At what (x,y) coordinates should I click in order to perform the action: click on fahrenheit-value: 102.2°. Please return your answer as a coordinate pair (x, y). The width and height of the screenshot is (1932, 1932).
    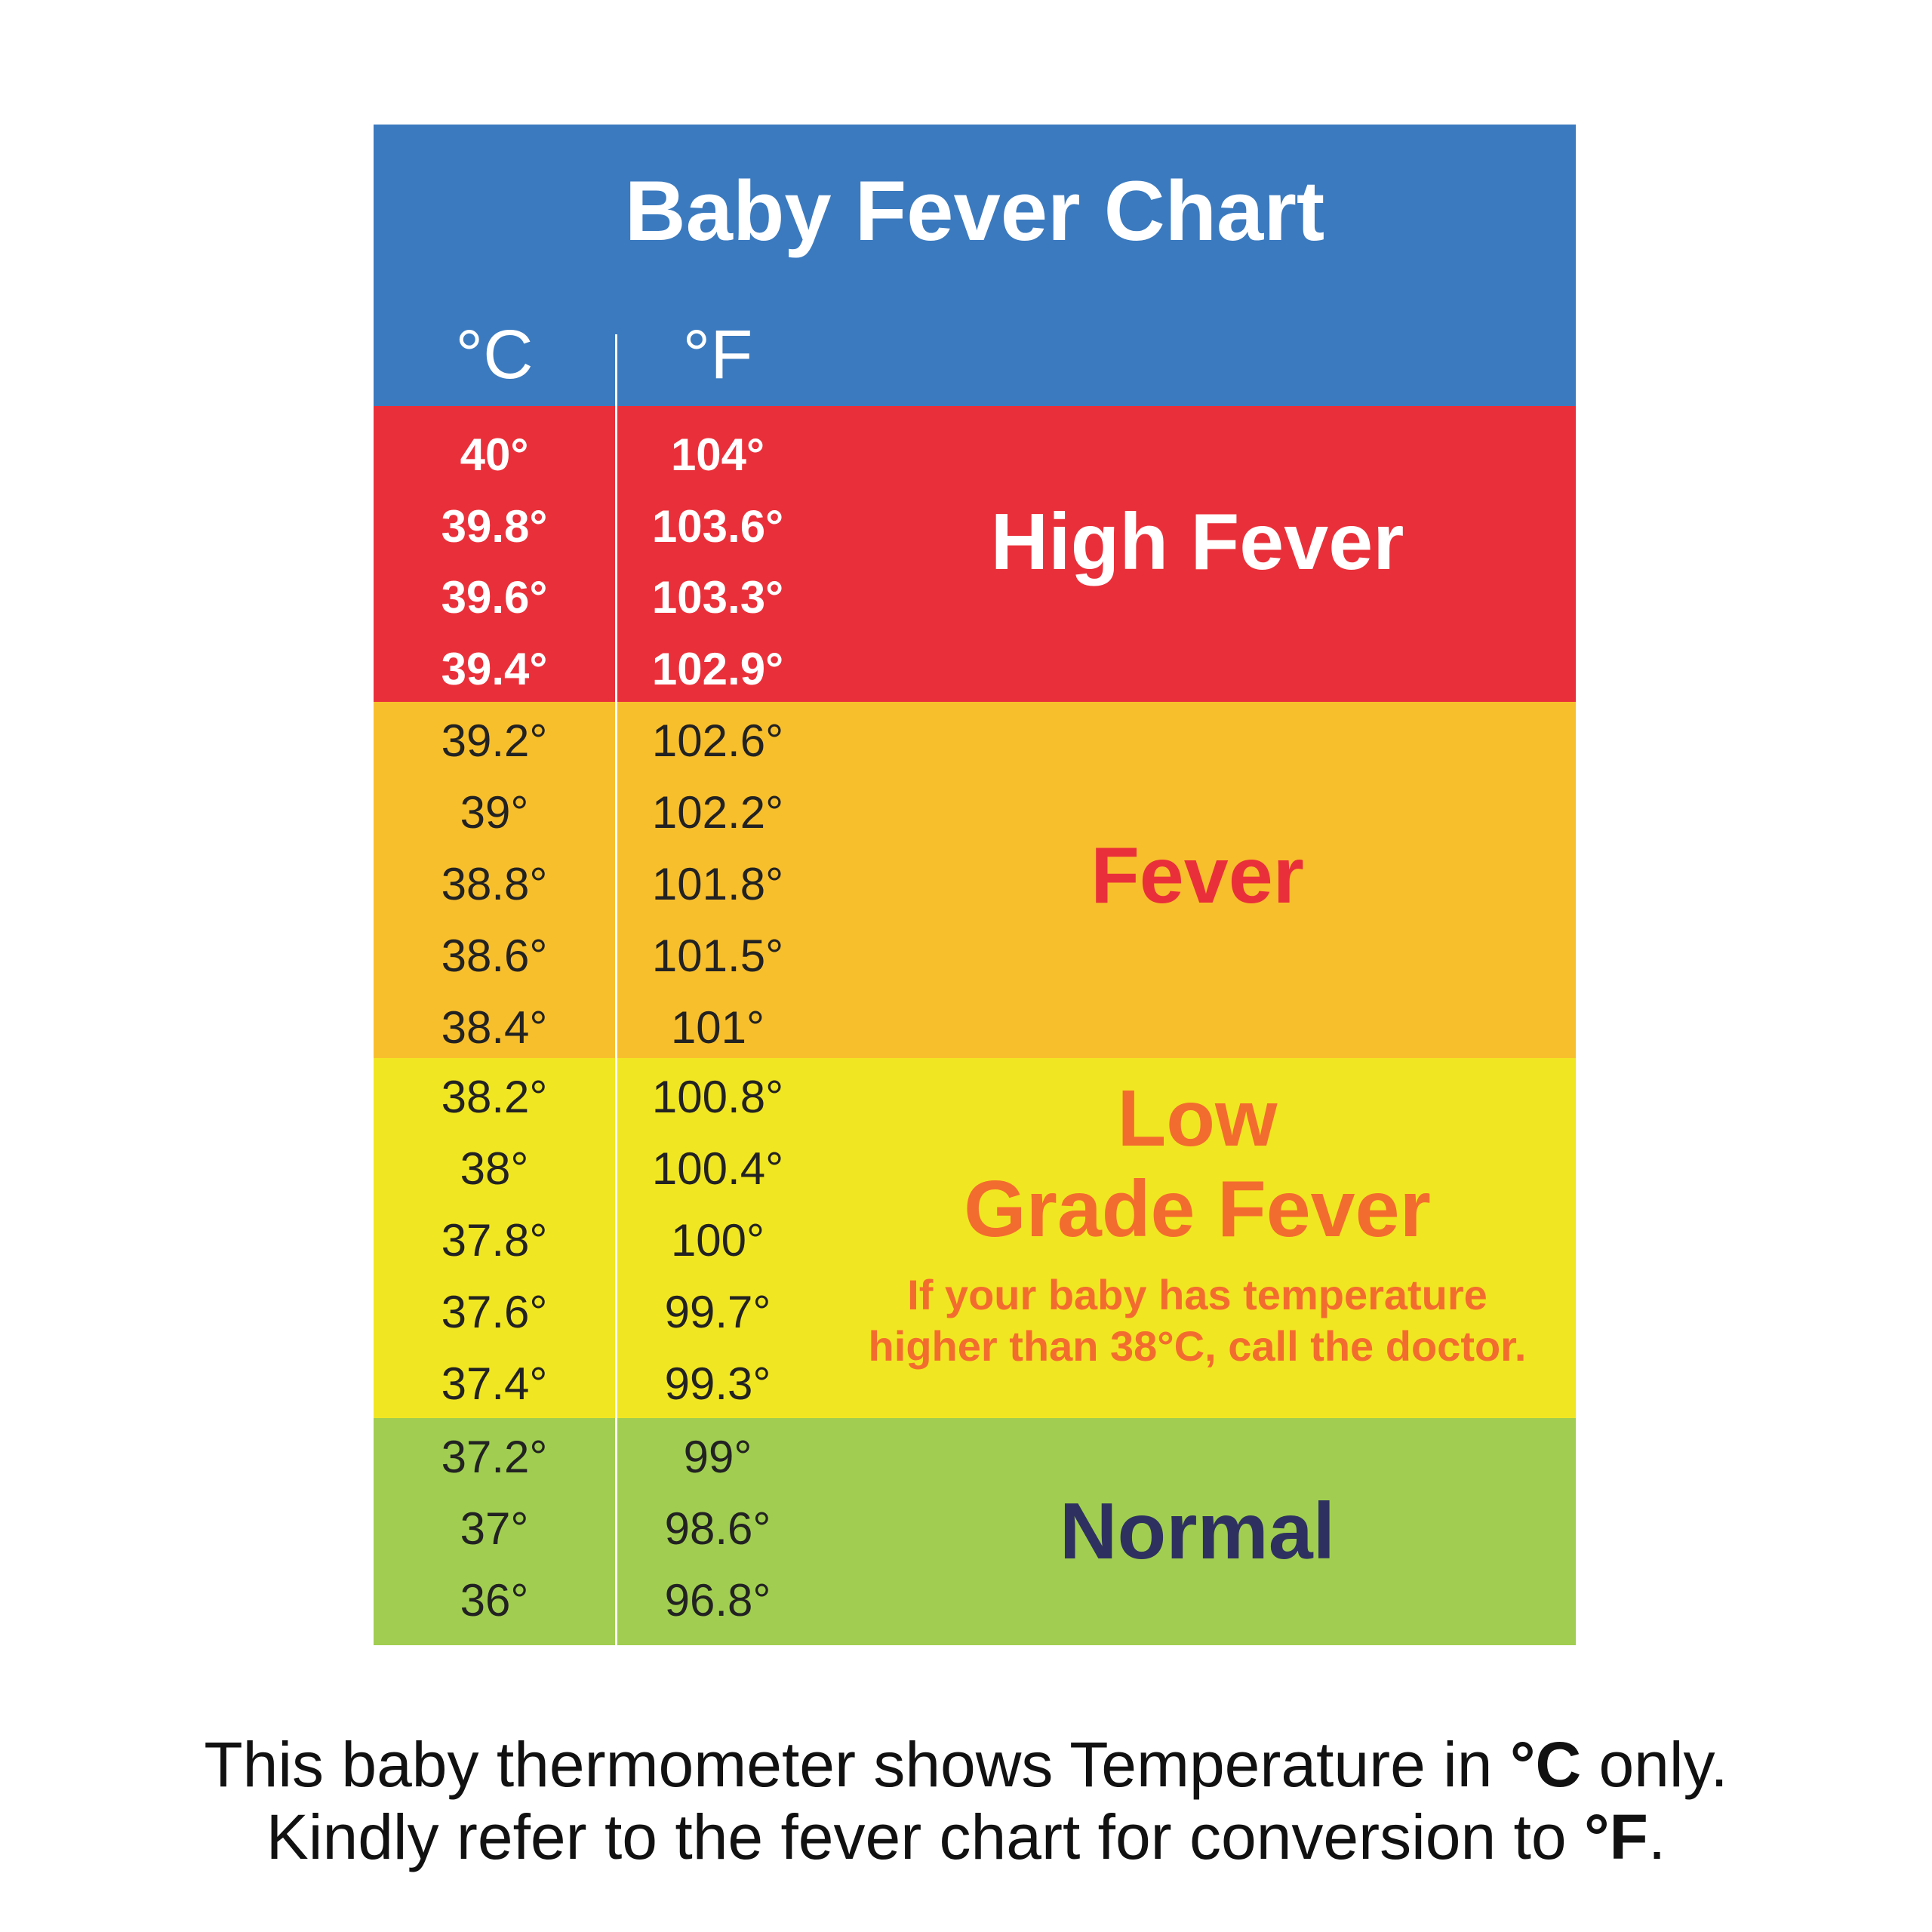
    Looking at the image, I should click on (717, 812).